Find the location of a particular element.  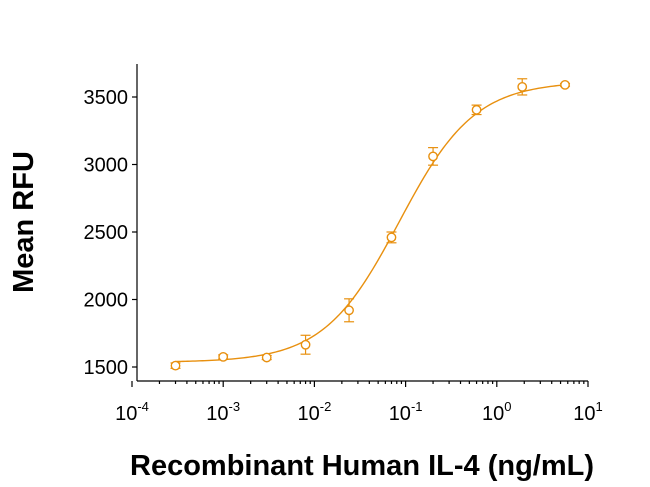

y-axis-title: Mean RFU is located at coordinates (24, 222).